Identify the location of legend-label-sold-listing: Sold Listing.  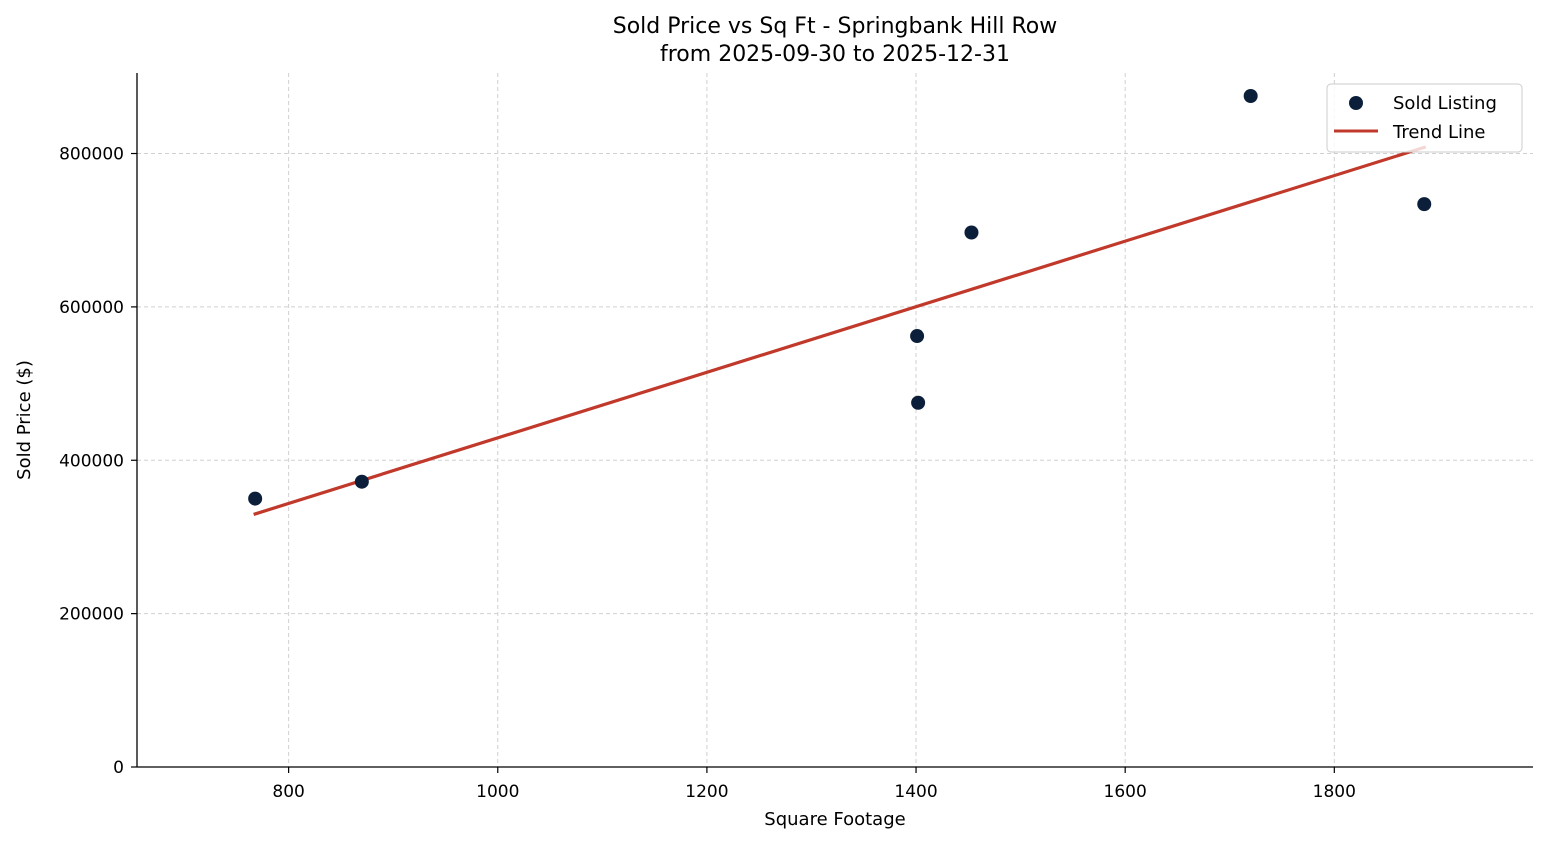
(1445, 103).